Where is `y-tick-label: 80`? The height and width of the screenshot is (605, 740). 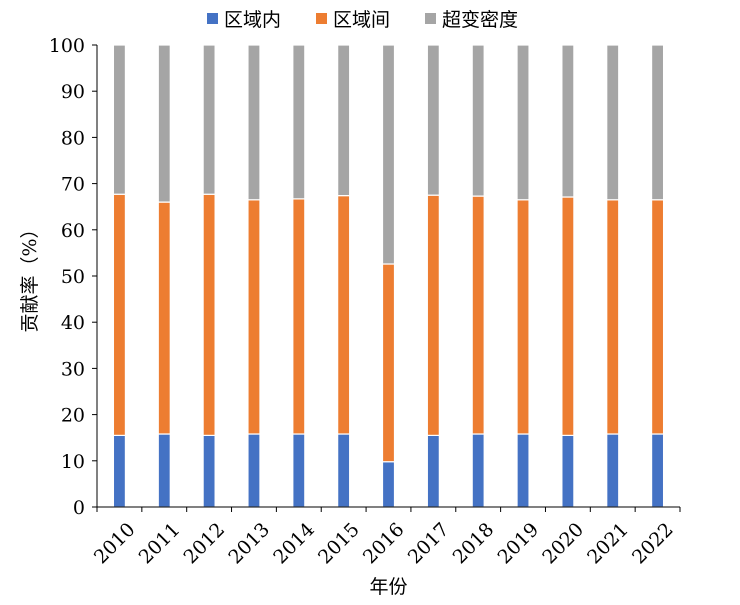
y-tick-label: 80 is located at coordinates (73, 138).